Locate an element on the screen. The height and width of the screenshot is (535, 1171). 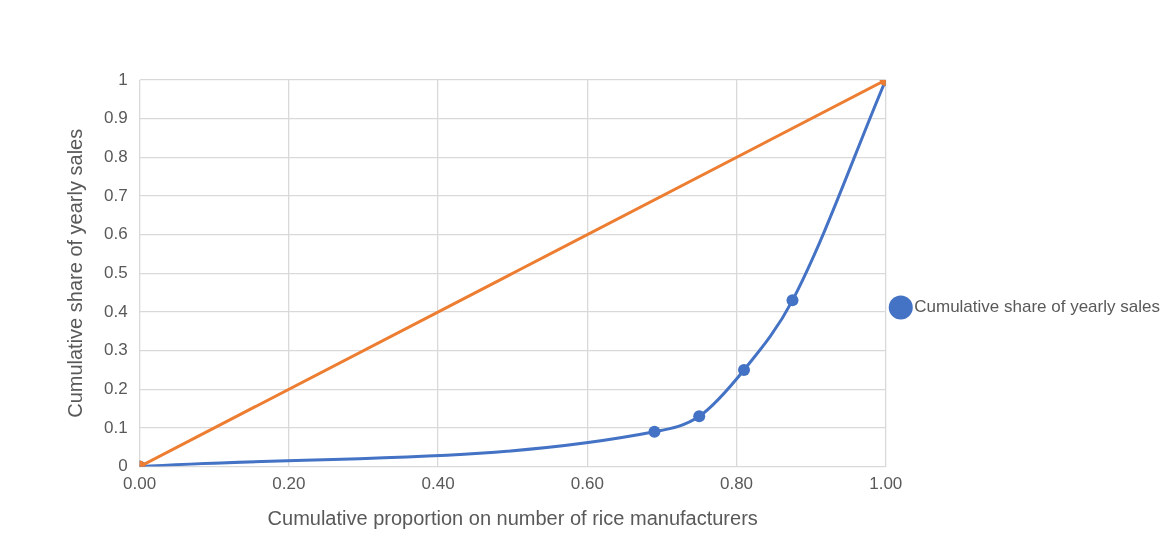
y-tick-label: 0.2 is located at coordinates (115, 388).